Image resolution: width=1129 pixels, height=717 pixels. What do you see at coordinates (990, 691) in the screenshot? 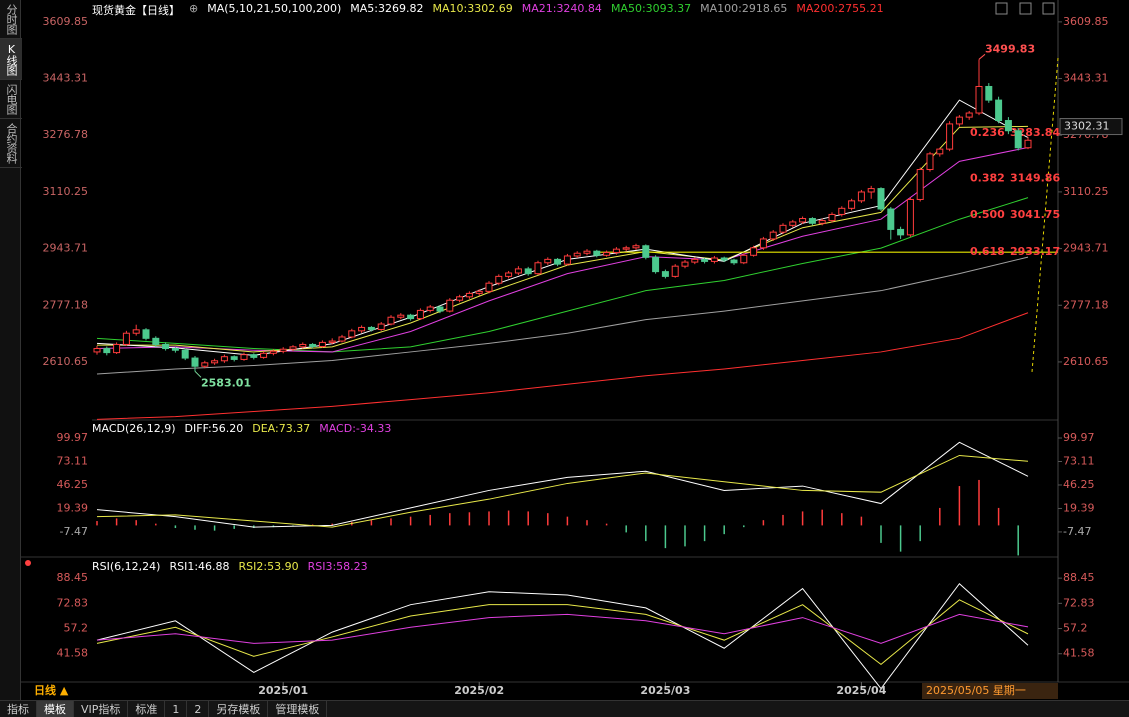
I see `crosshair-date-box` at bounding box center [990, 691].